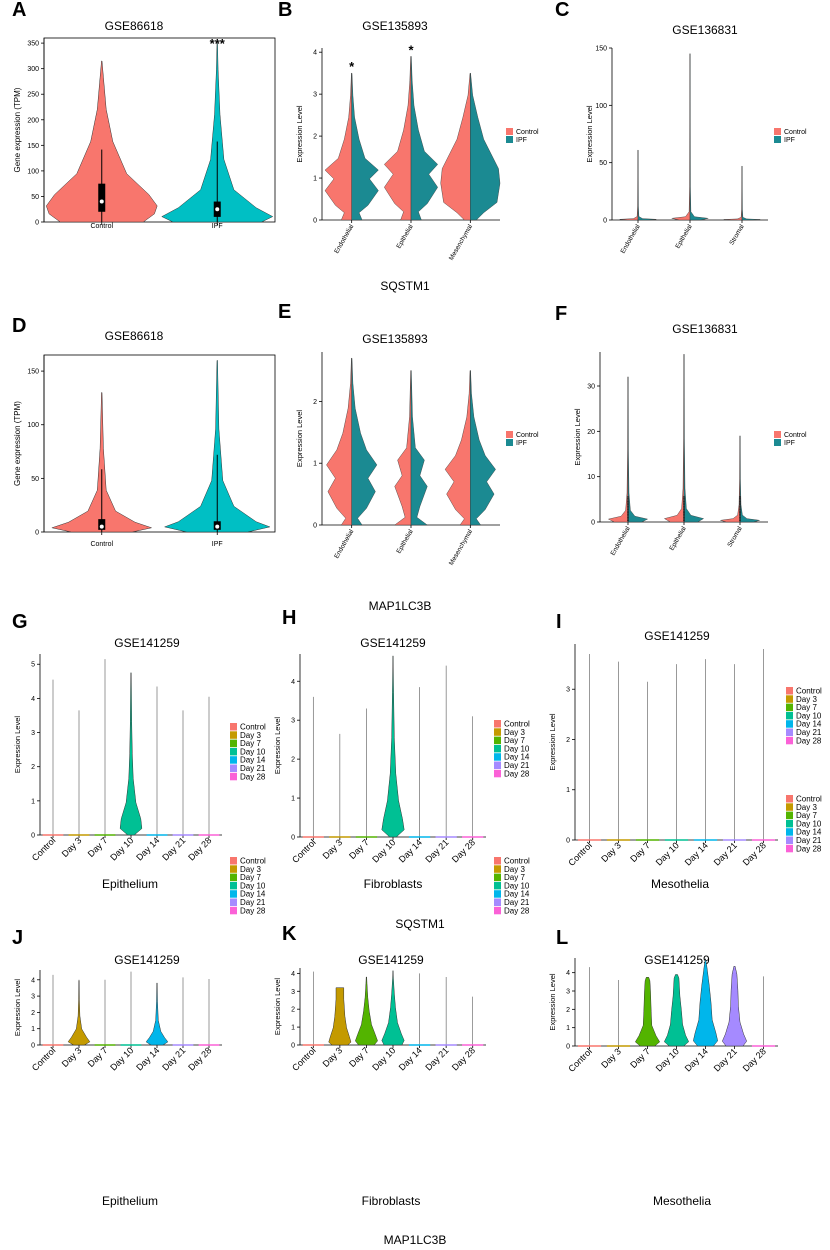 The width and height of the screenshot is (830, 1250). What do you see at coordinates (285, 10) in the screenshot?
I see `panel-letter: B` at bounding box center [285, 10].